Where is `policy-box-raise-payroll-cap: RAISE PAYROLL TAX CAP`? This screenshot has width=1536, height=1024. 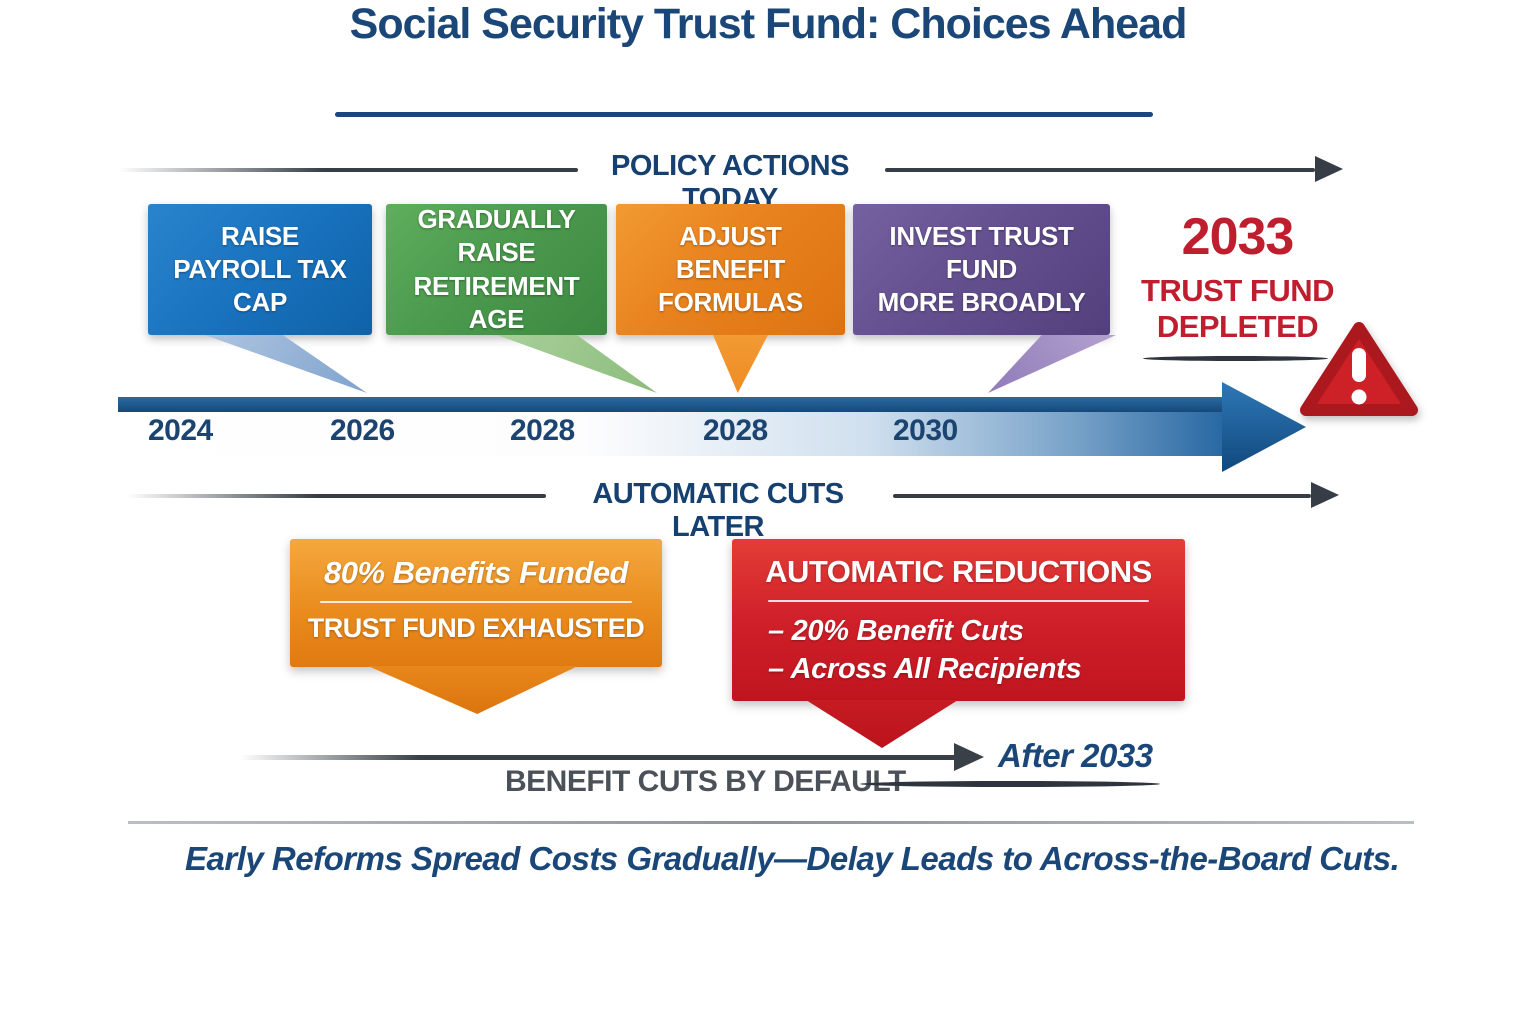
policy-box-raise-payroll-cap: RAISE PAYROLL TAX CAP is located at coordinates (260, 269).